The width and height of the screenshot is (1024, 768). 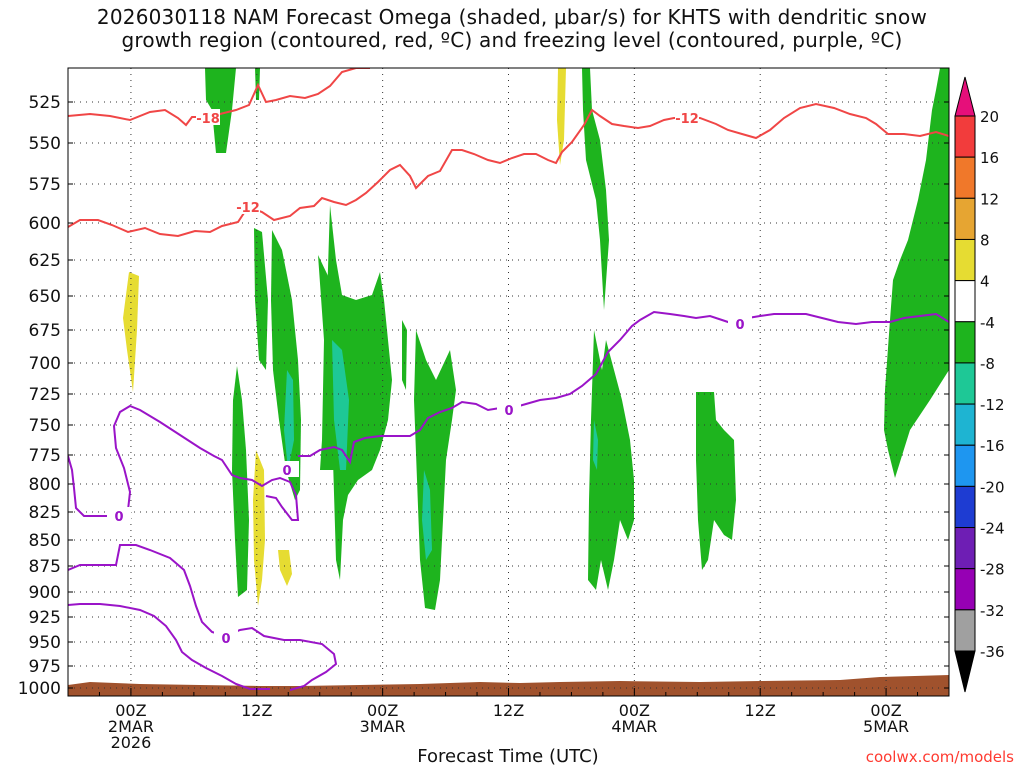 What do you see at coordinates (45, 395) in the screenshot?
I see `y-tick-label: 725` at bounding box center [45, 395].